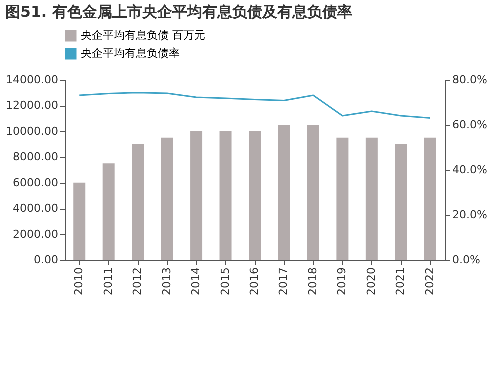 The height and width of the screenshot is (367, 500). Describe the element at coordinates (167, 282) in the screenshot. I see `x-tick-label: 2013` at that location.